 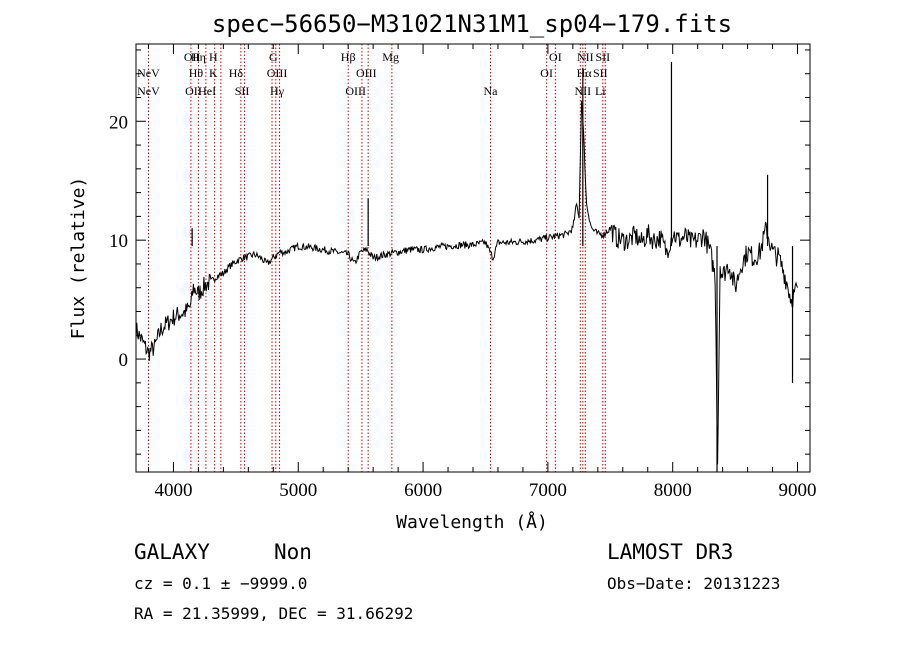 I want to click on line-label-23: SII, so click(x=602, y=57).